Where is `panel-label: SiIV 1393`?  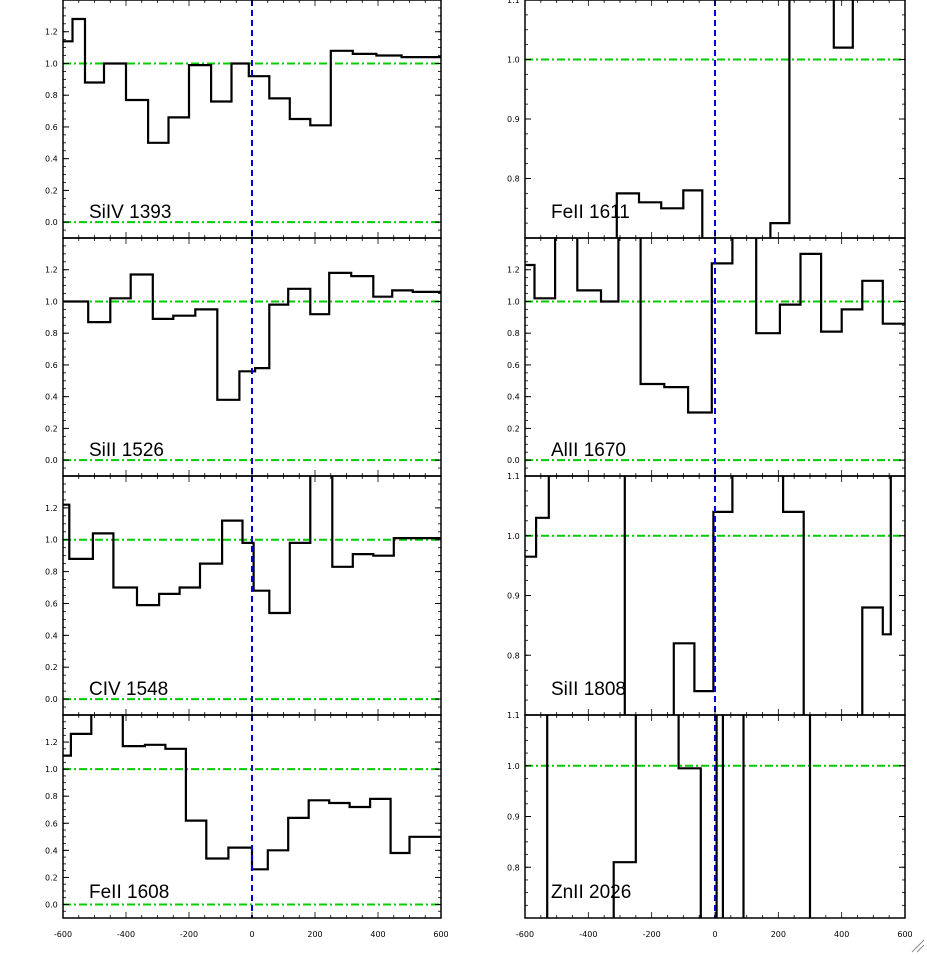
panel-label: SiIV 1393 is located at coordinates (130, 212).